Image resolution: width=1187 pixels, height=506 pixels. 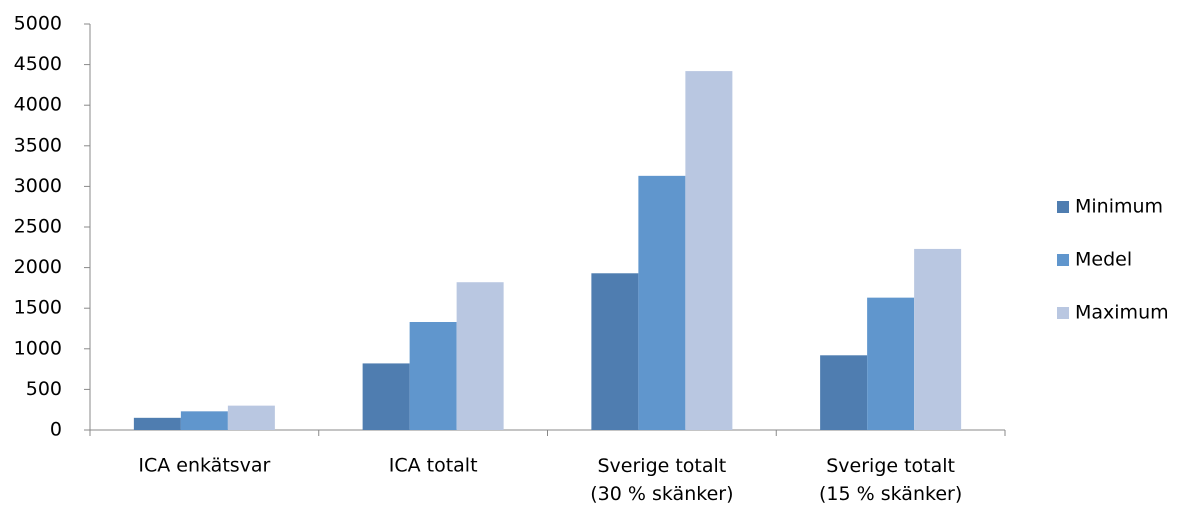 What do you see at coordinates (38, 64) in the screenshot?
I see `y-tick-label: 4500` at bounding box center [38, 64].